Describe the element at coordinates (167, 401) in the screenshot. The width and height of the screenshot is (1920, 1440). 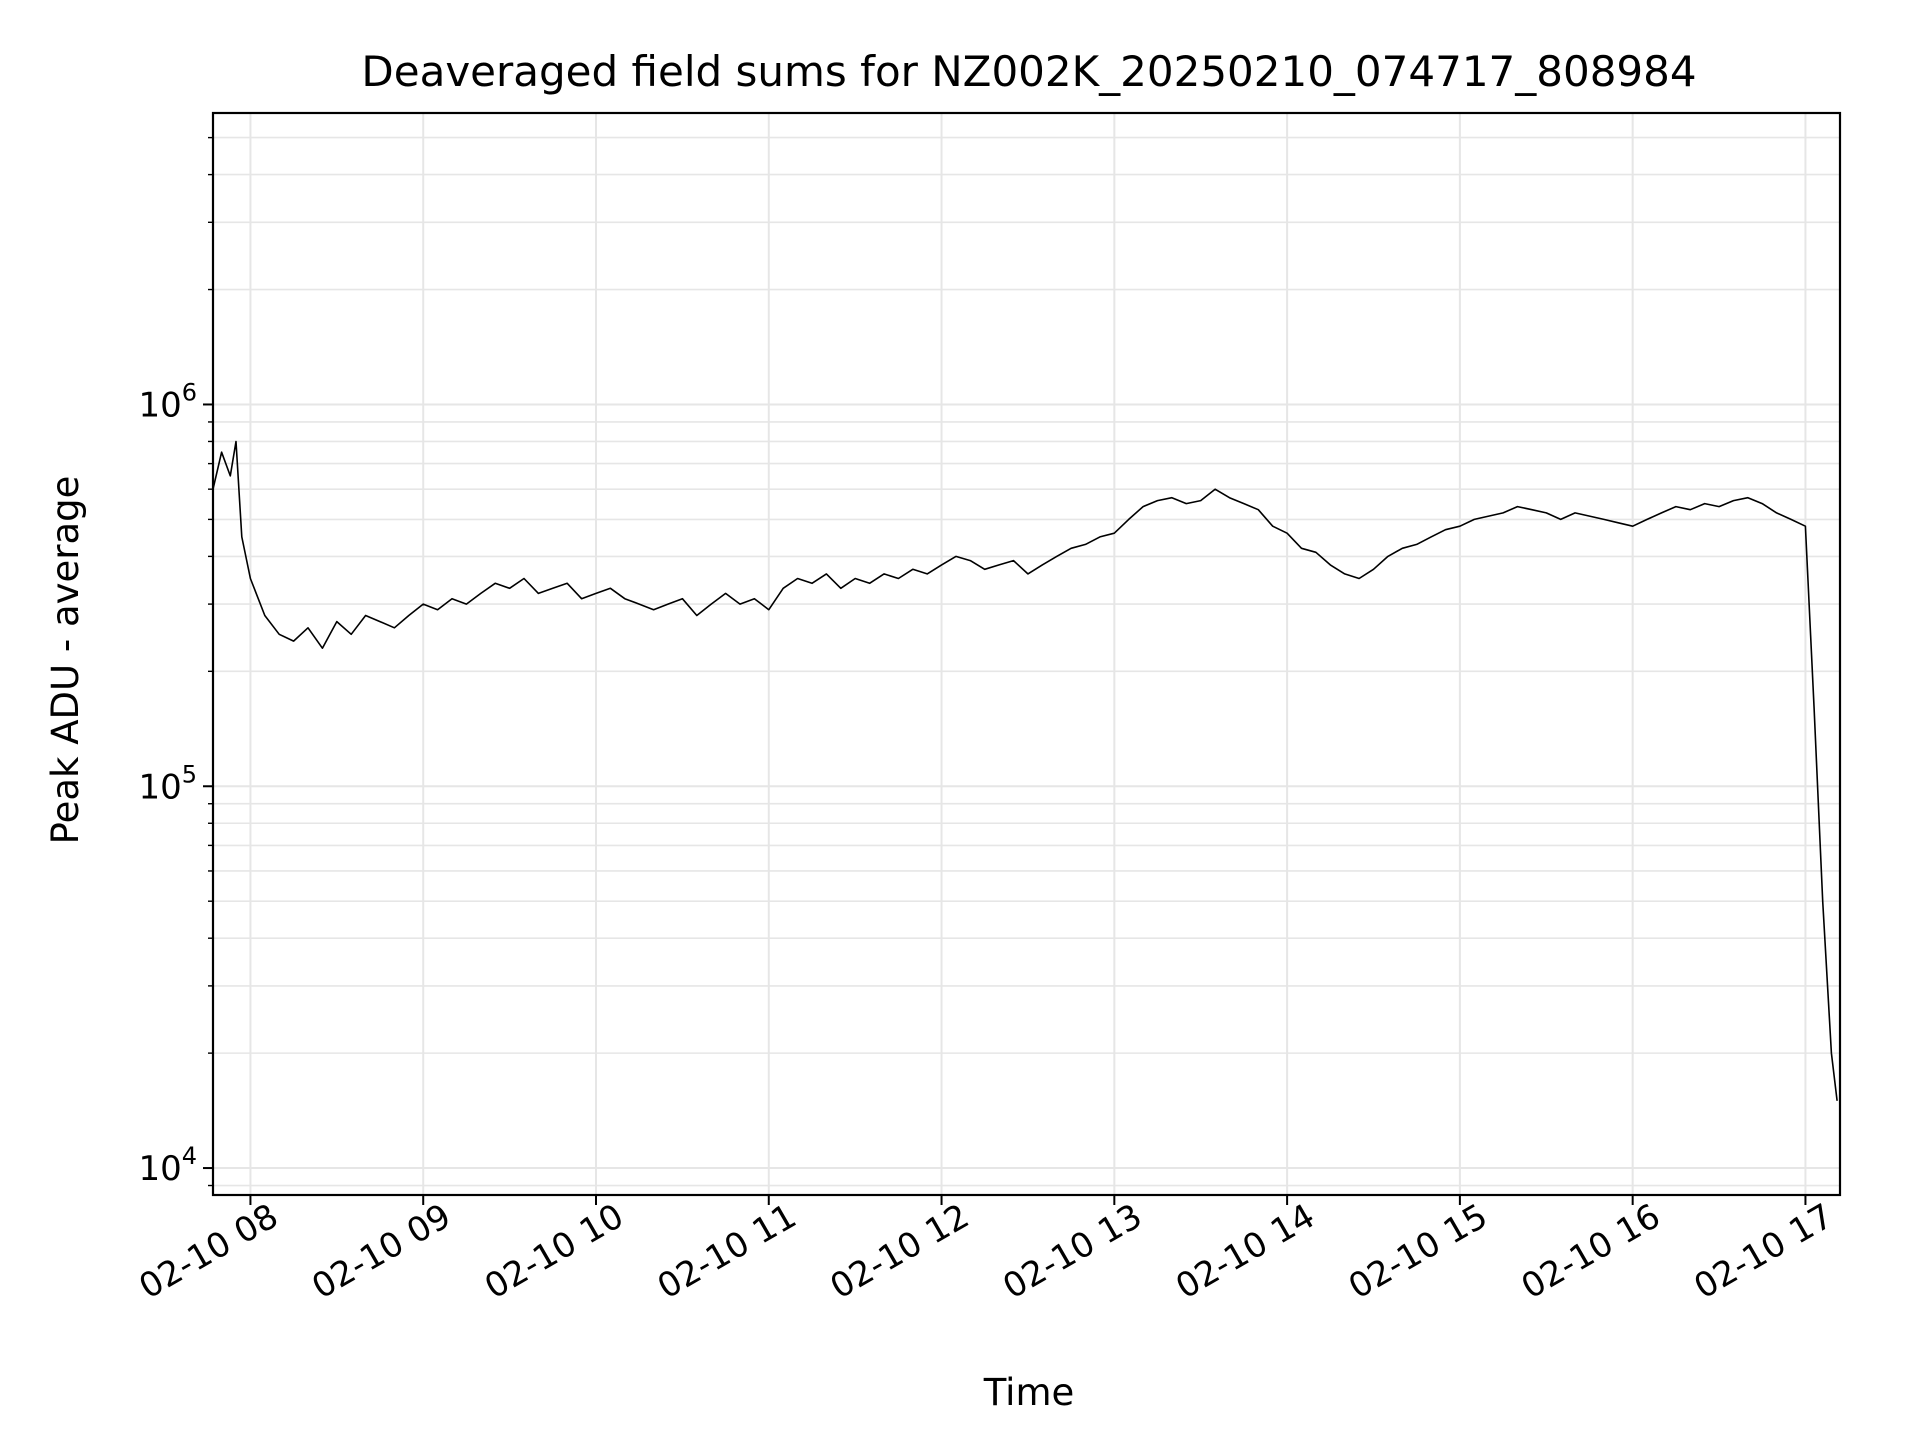
I see `y-tick-label: 10⁶` at that location.